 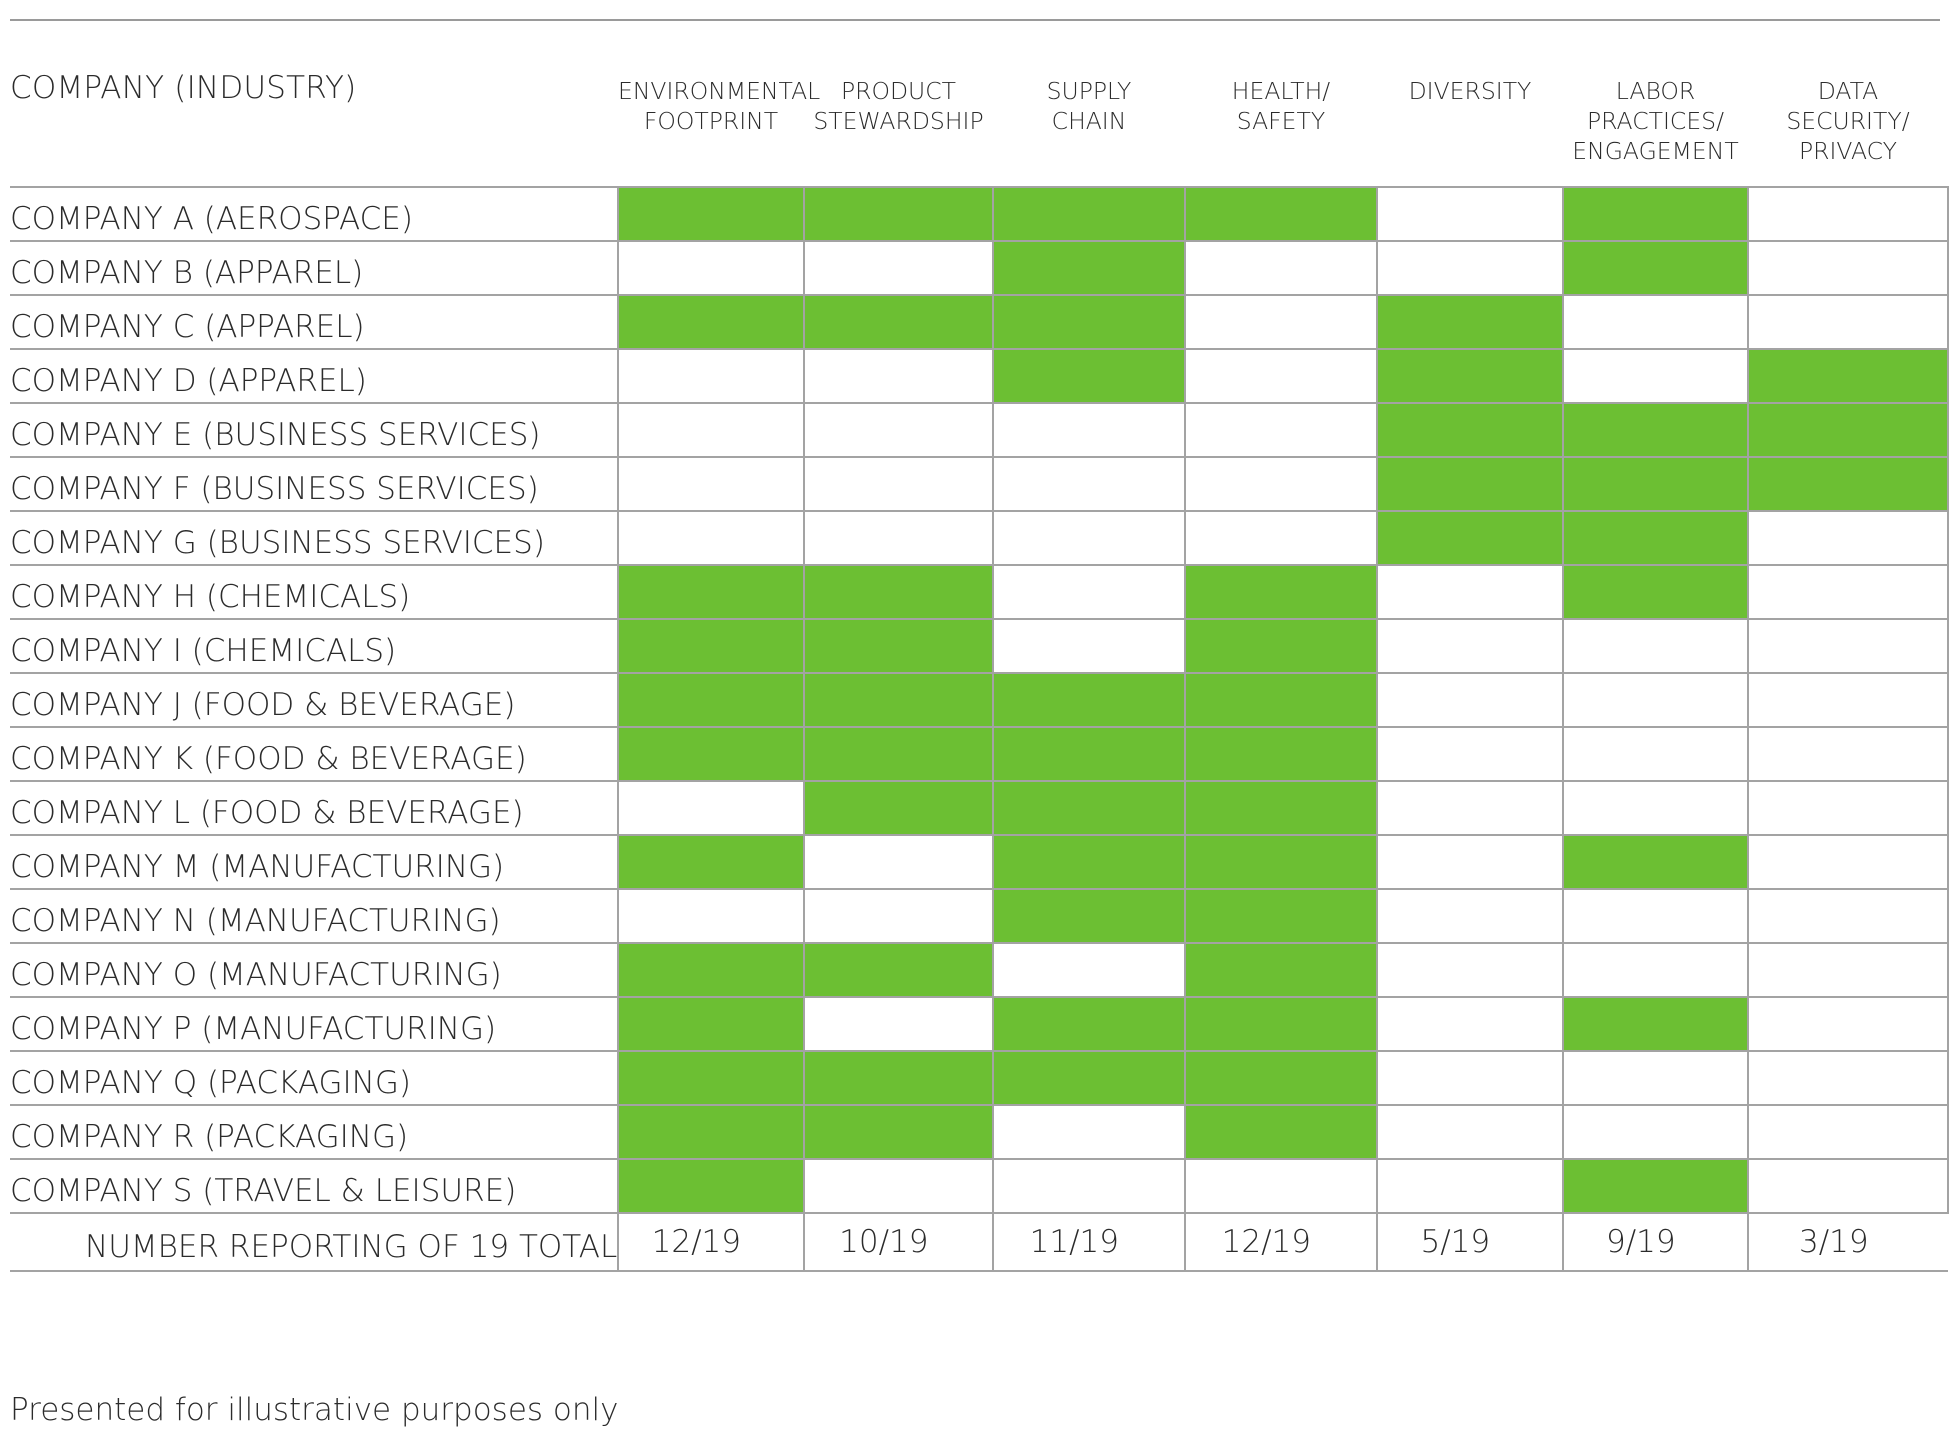 I want to click on company-label: COMPANY H (CHEMICALS), so click(x=315, y=592).